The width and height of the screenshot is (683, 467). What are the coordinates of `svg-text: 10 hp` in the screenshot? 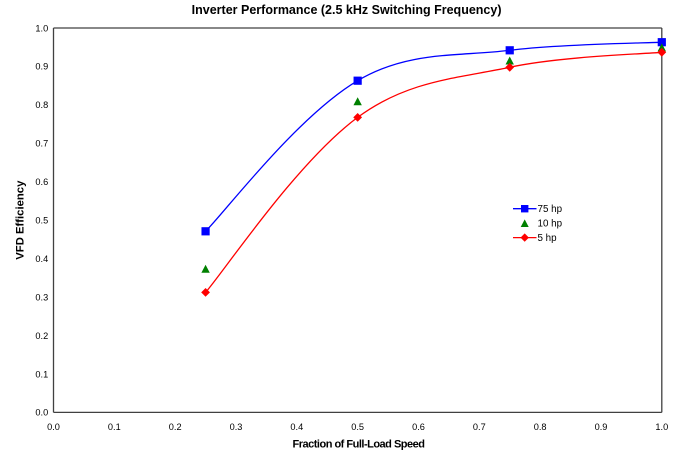 It's located at (550, 224).